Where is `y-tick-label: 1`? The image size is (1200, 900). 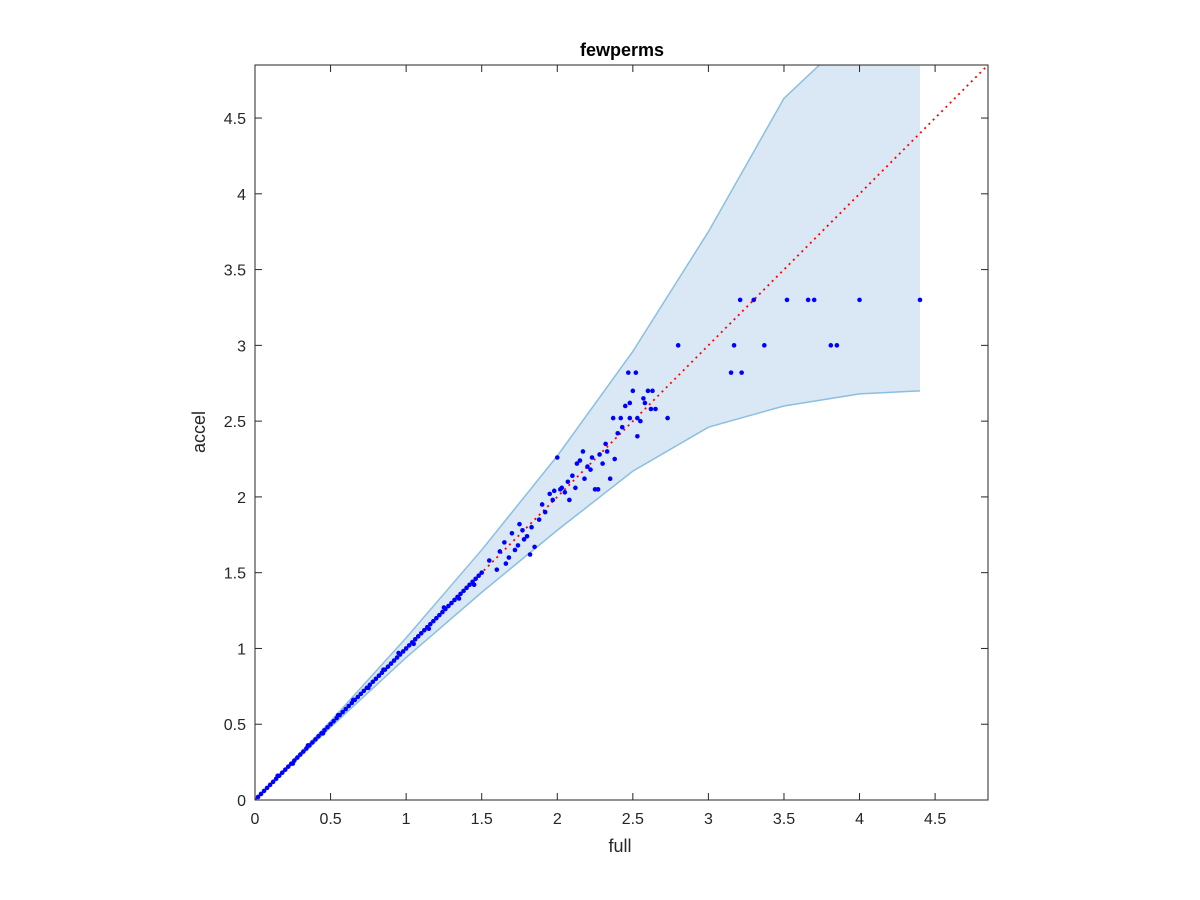
y-tick-label: 1 is located at coordinates (241, 649).